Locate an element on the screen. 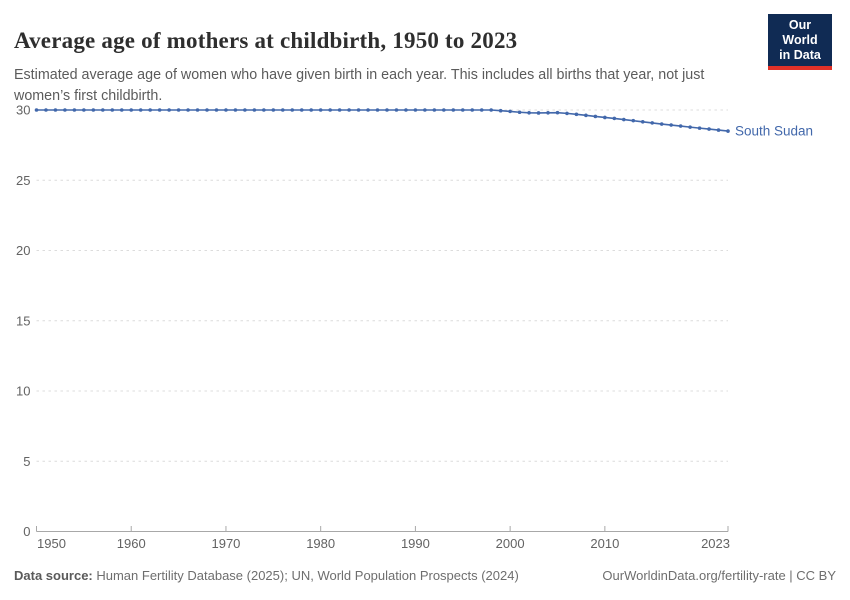  y-tick-label: 15 is located at coordinates (23, 320).